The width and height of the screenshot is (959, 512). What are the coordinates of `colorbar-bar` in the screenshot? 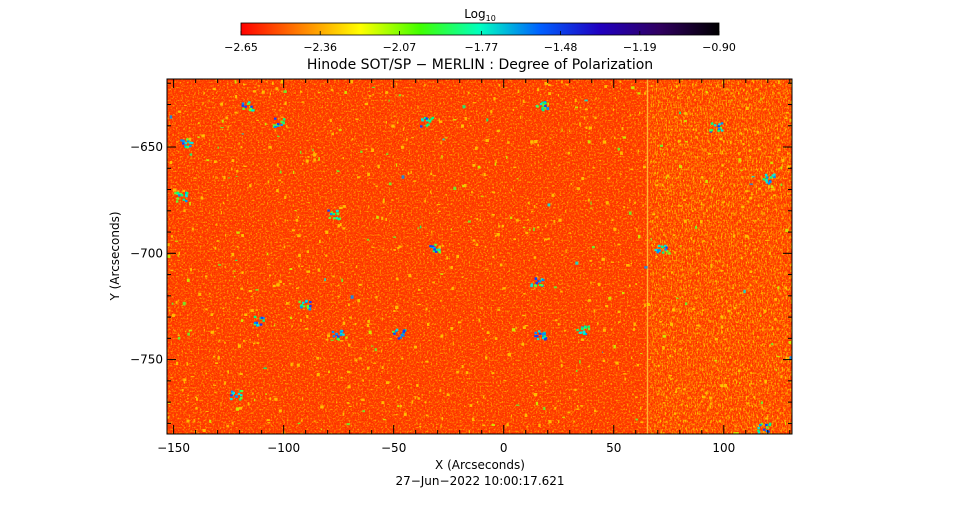 It's located at (480, 29).